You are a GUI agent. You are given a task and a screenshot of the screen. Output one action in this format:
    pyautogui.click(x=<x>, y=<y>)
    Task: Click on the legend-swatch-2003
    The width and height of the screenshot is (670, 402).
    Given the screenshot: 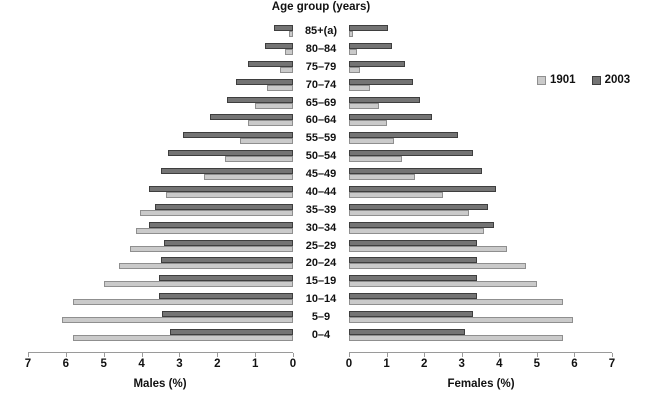 What is the action you would take?
    pyautogui.click(x=596, y=80)
    